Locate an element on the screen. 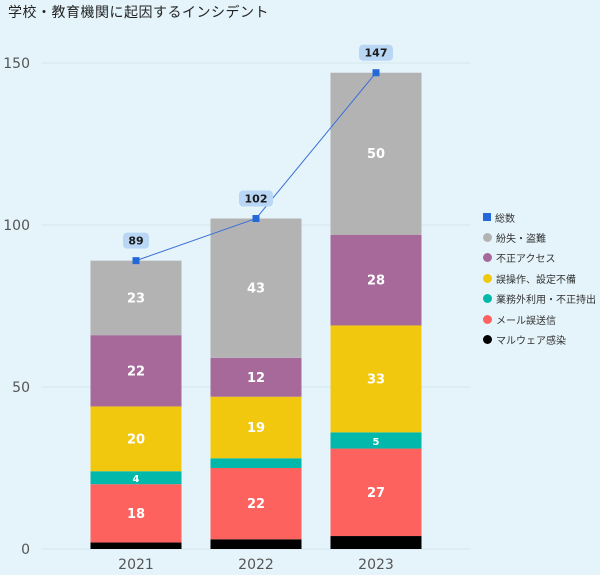 Image resolution: width=600 pixels, height=575 pixels. data-label: 50 is located at coordinates (376, 154).